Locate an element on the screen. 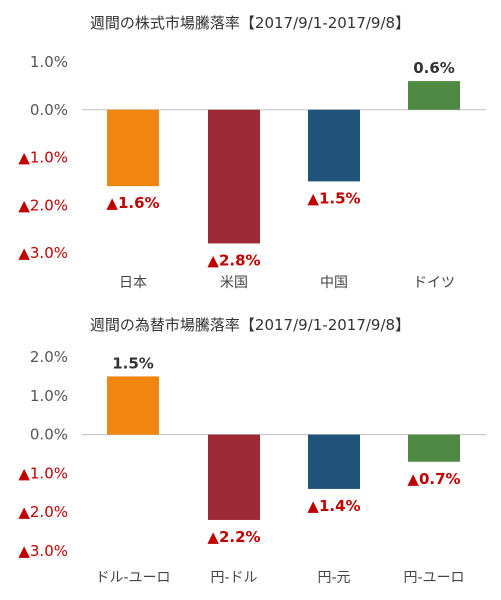 This screenshot has width=501, height=600. data-label: ▲1.6% is located at coordinates (132, 203).